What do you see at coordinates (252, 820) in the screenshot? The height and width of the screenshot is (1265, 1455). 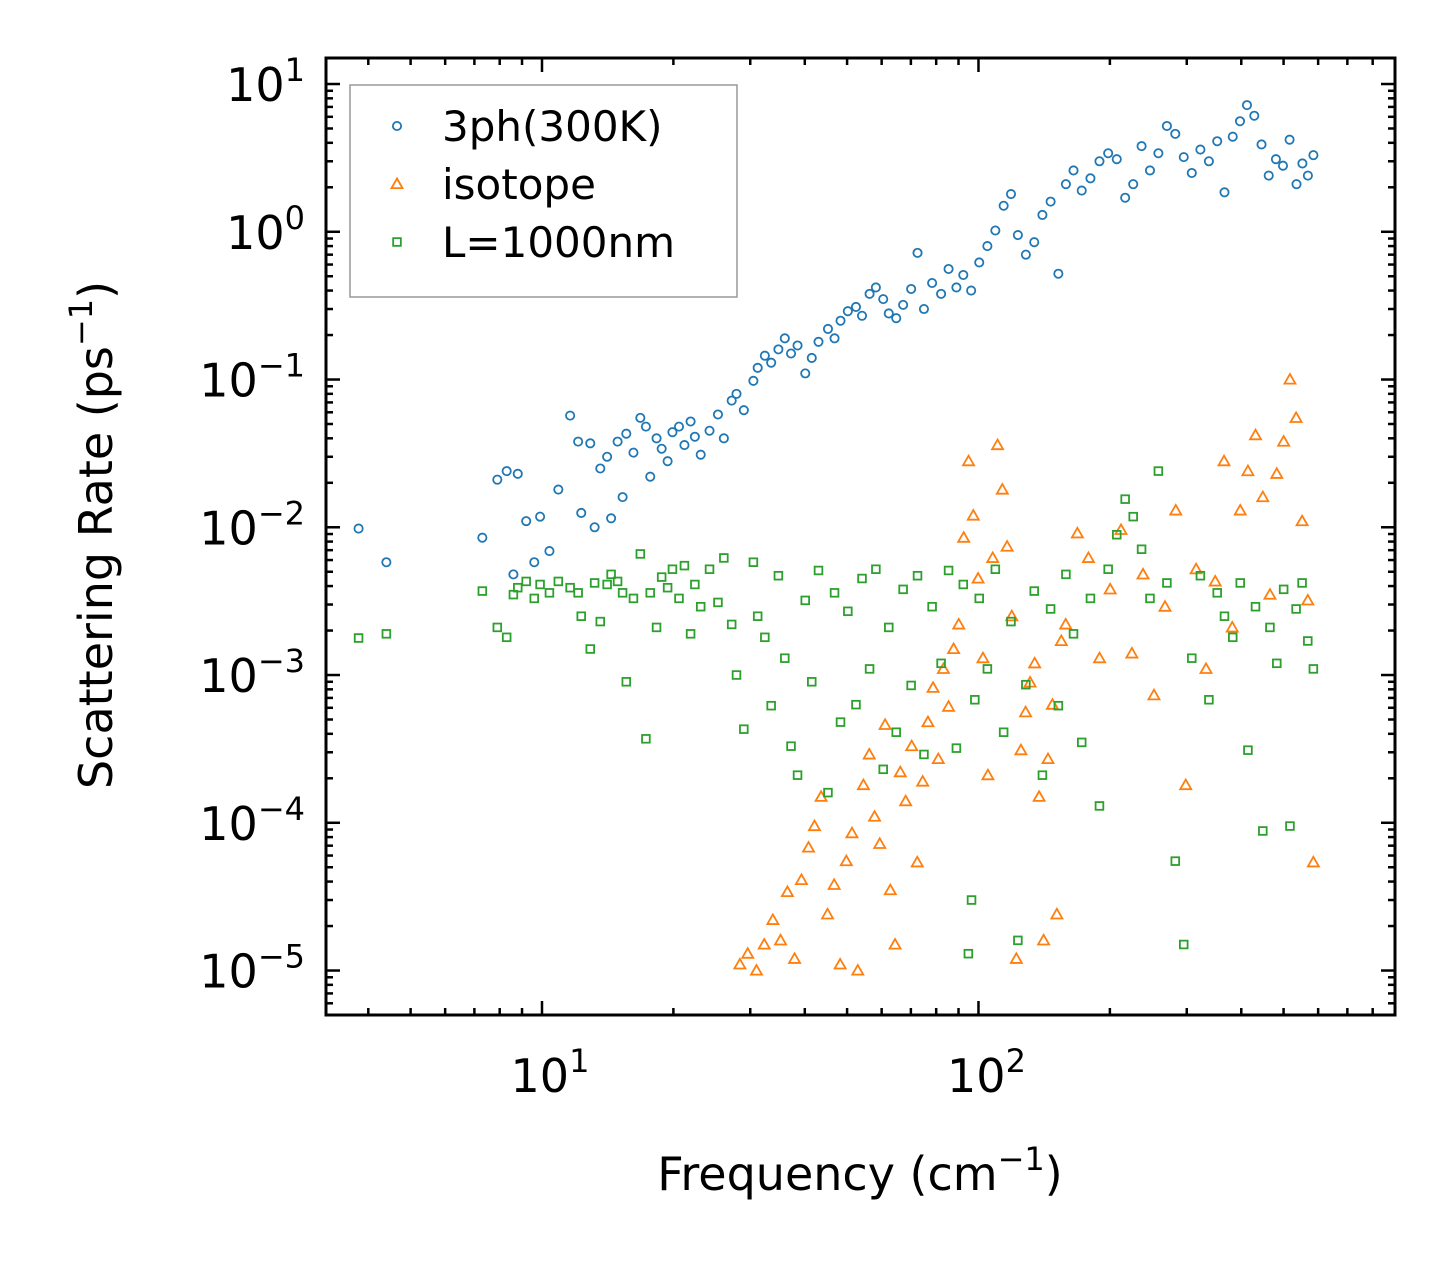 I see `y-tick-label: 10⁻⁴` at bounding box center [252, 820].